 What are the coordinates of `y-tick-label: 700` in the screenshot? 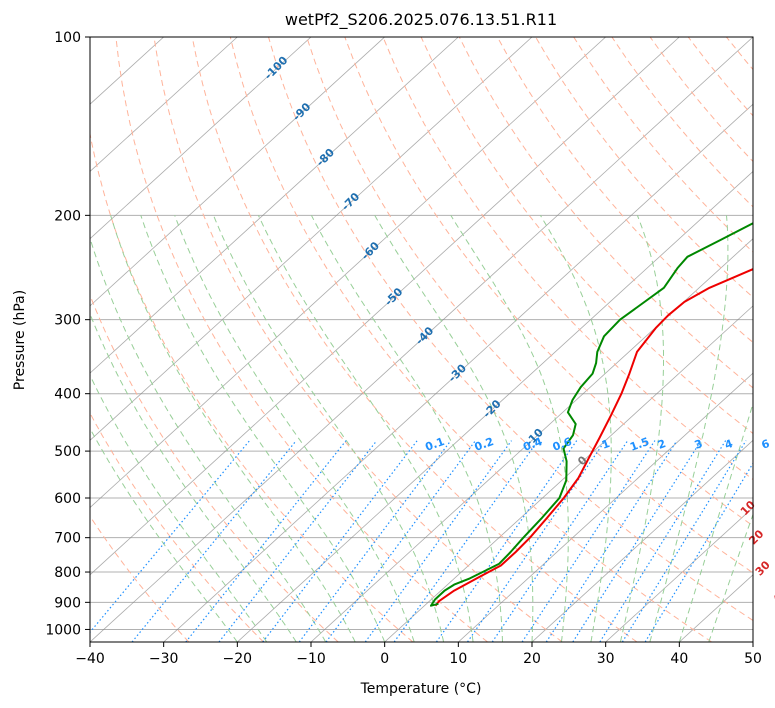 It's located at (67, 539).